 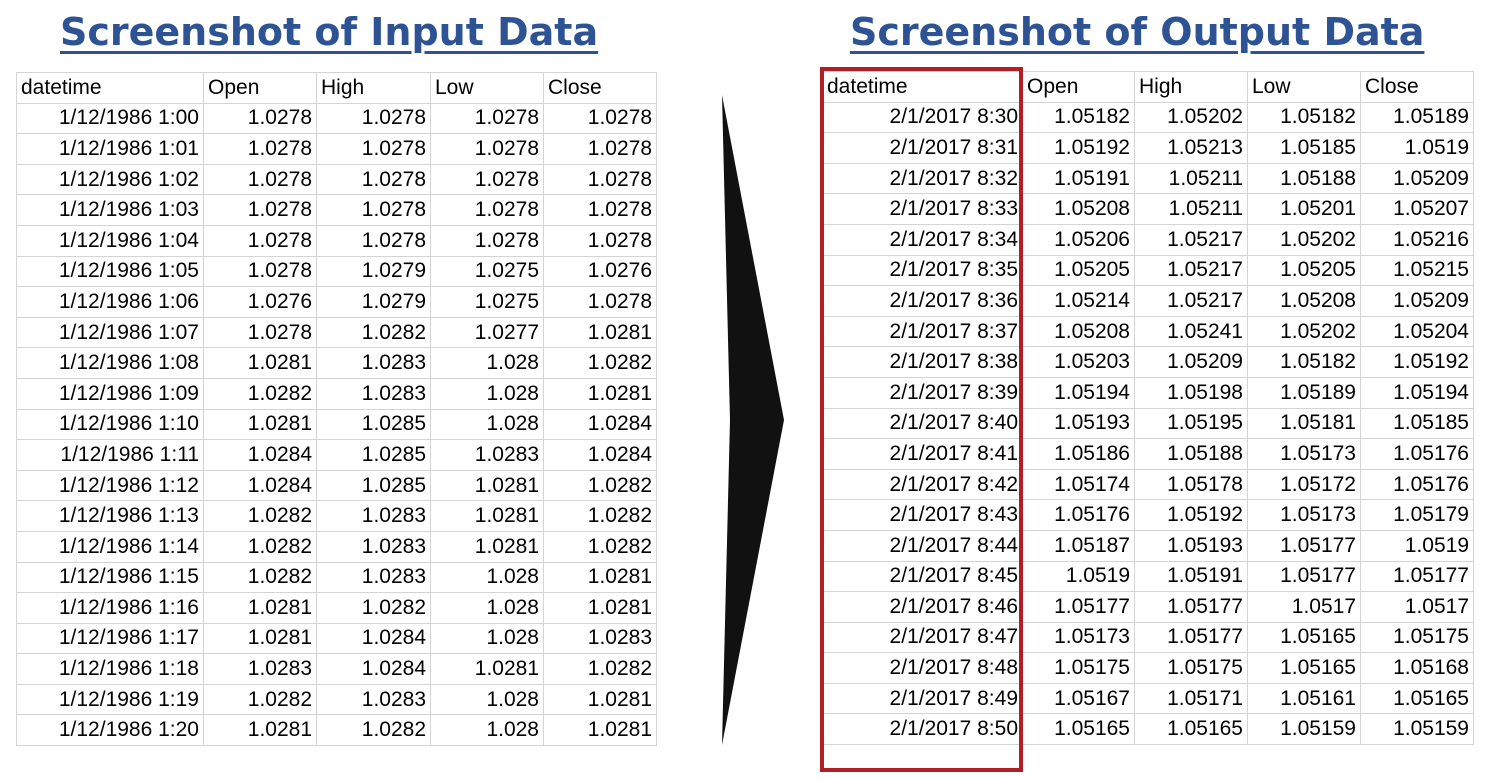 What do you see at coordinates (922, 118) in the screenshot?
I see `datetime-cell: 2/1/2017 8:30` at bounding box center [922, 118].